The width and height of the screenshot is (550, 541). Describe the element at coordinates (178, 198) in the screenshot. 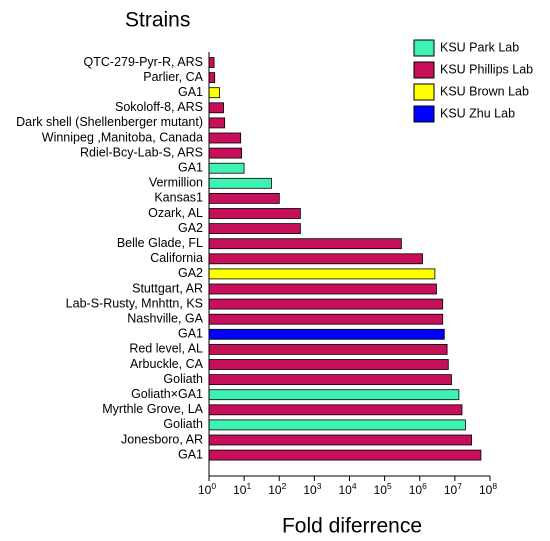

I see `category-label: Kansas1` at that location.